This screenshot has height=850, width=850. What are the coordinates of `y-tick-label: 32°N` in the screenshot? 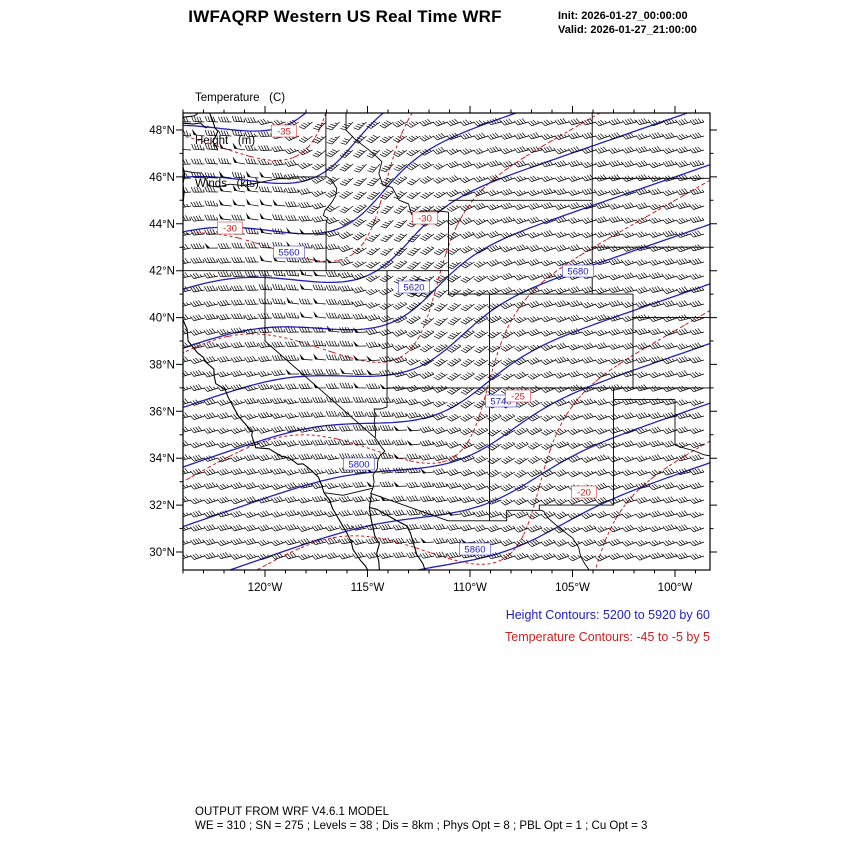 It's located at (162, 506).